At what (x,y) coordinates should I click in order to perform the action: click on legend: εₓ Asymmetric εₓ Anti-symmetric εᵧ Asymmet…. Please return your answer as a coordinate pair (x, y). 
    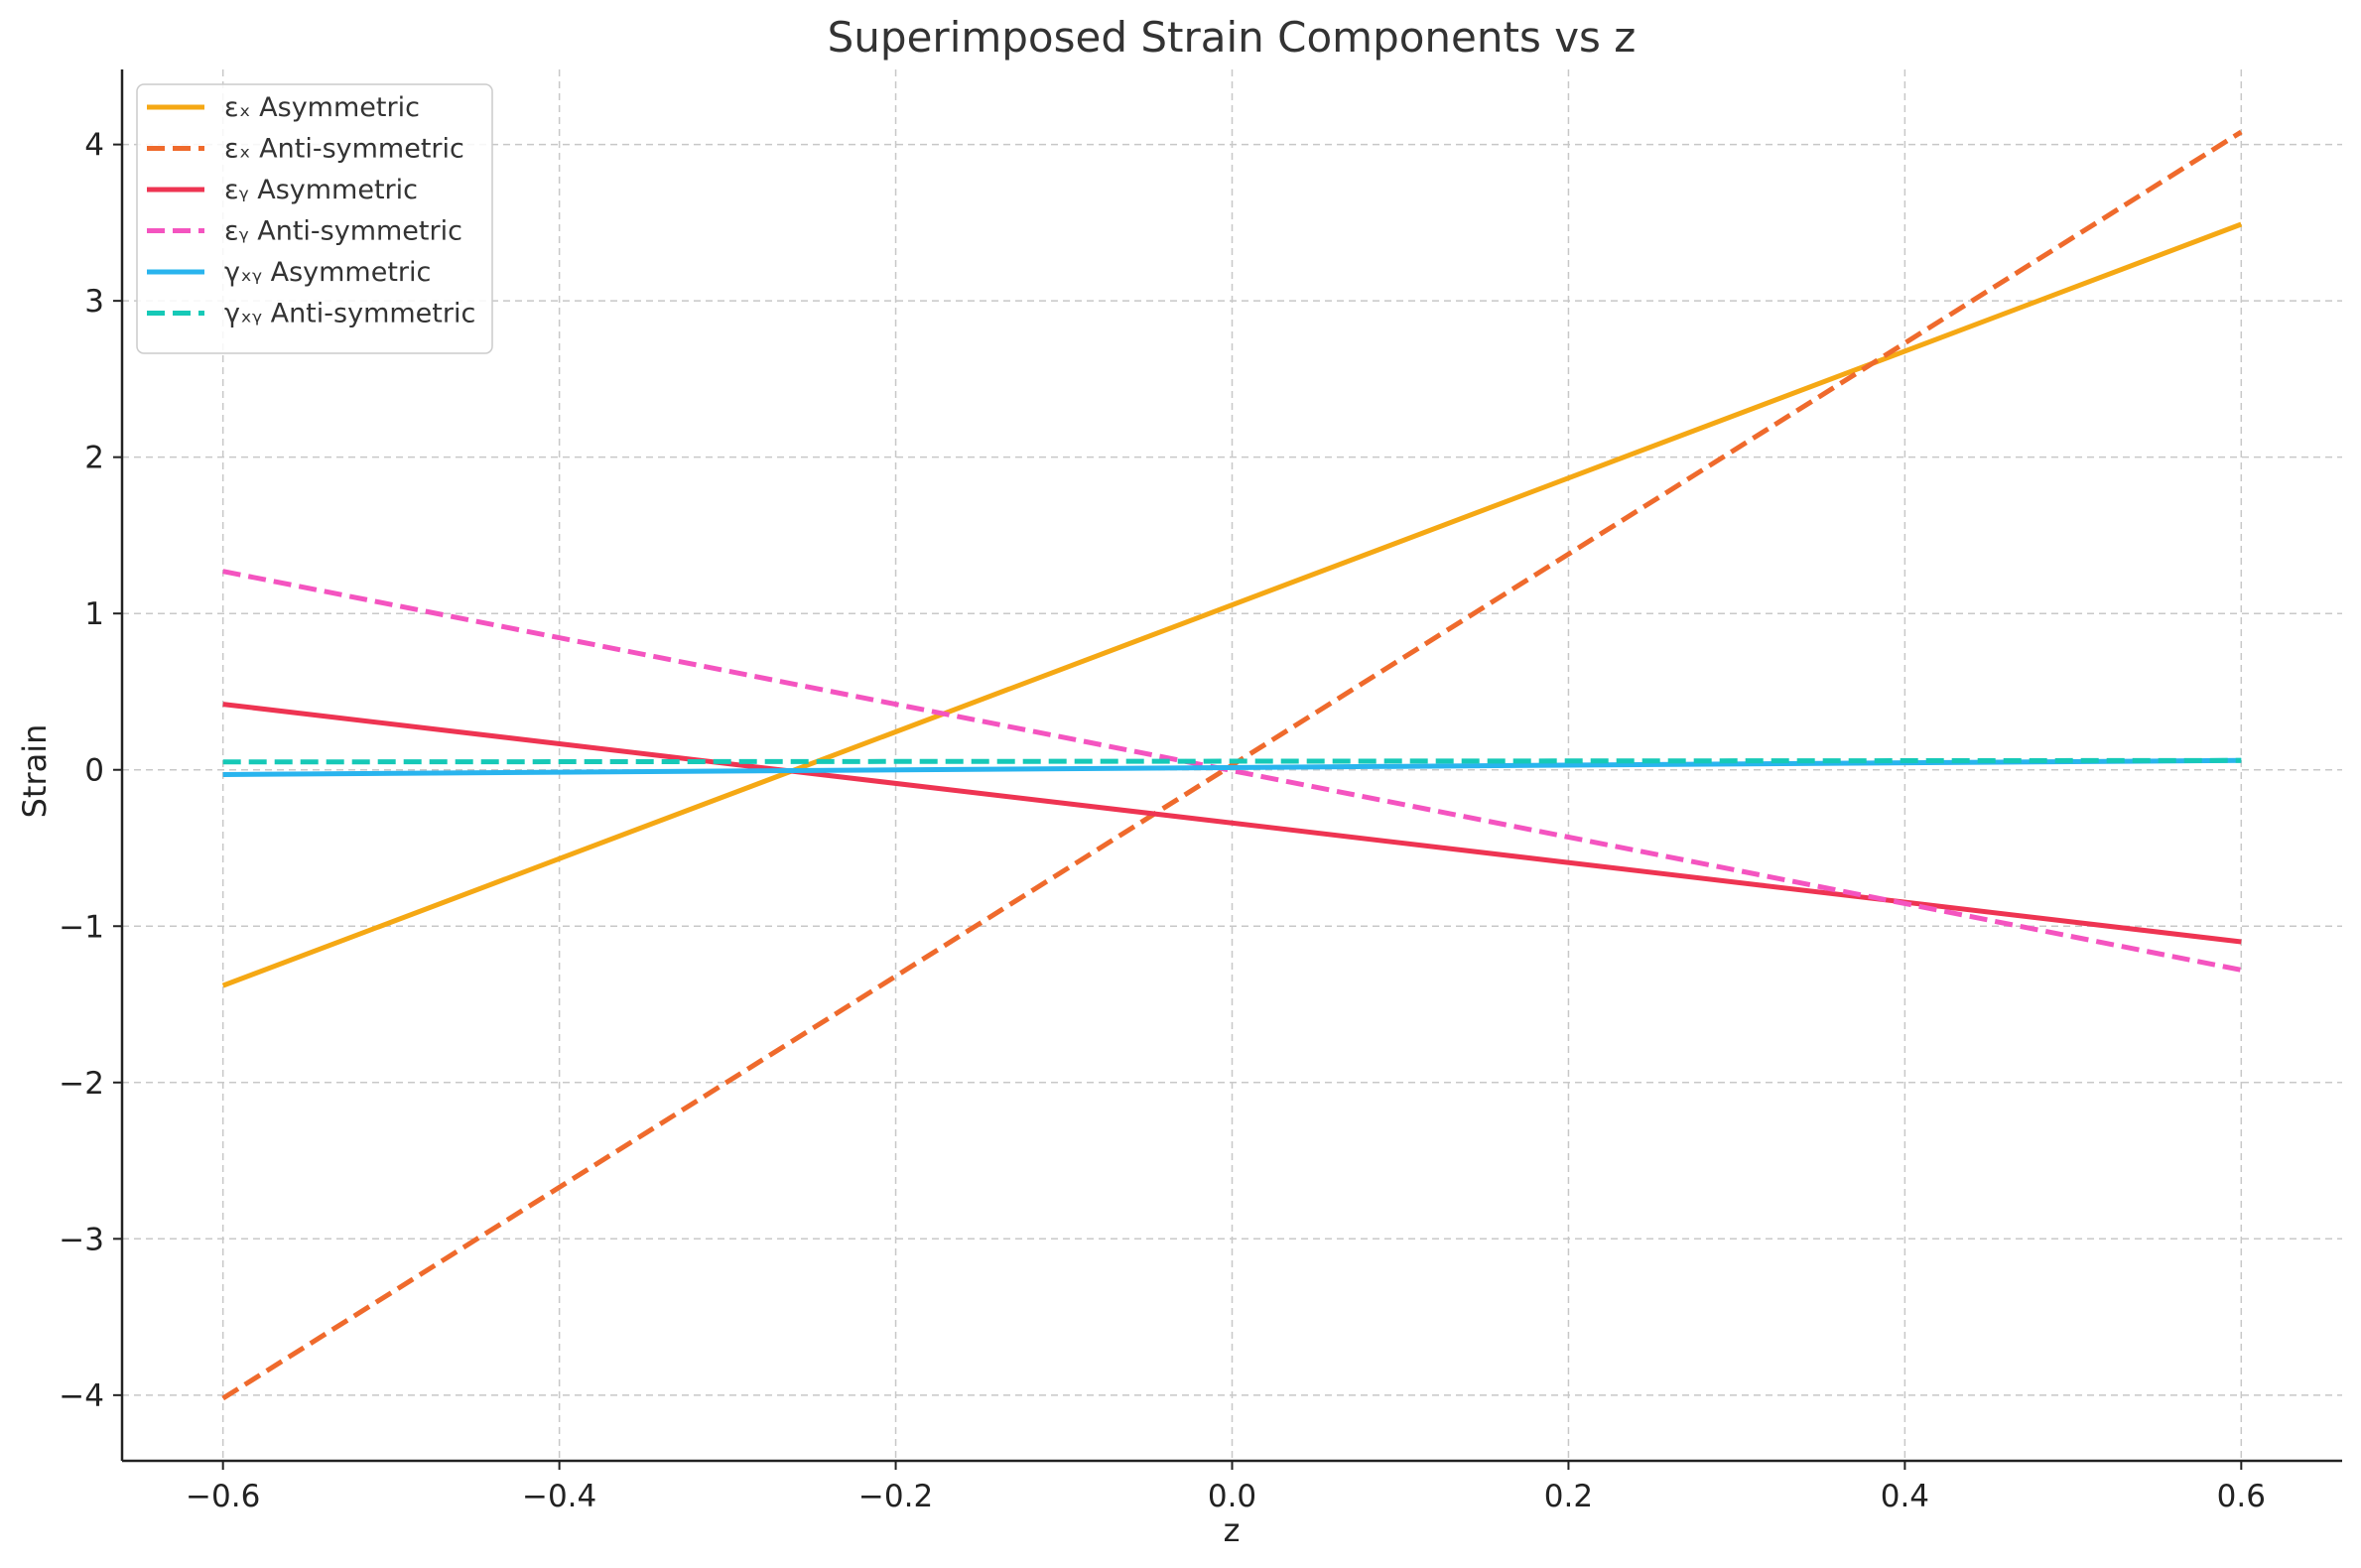
    Looking at the image, I should click on (314, 218).